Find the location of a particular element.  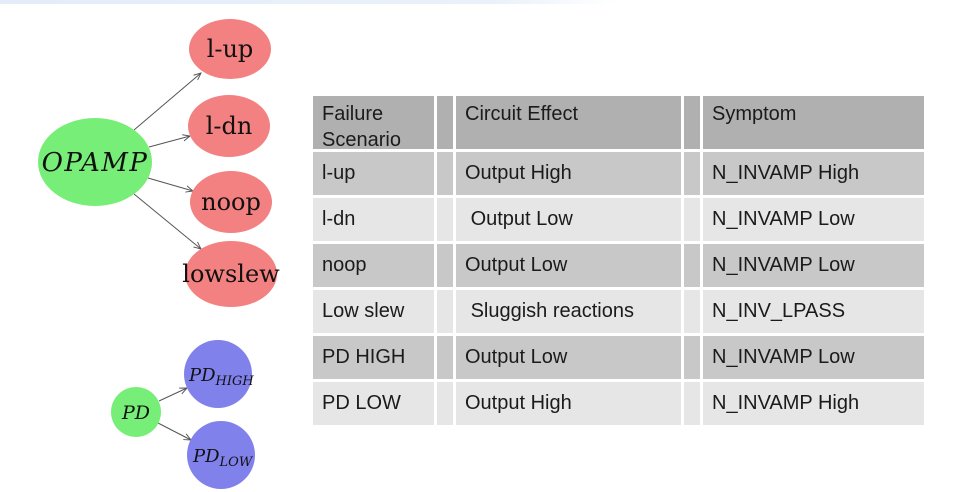

node-lowslew is located at coordinates (231, 274).